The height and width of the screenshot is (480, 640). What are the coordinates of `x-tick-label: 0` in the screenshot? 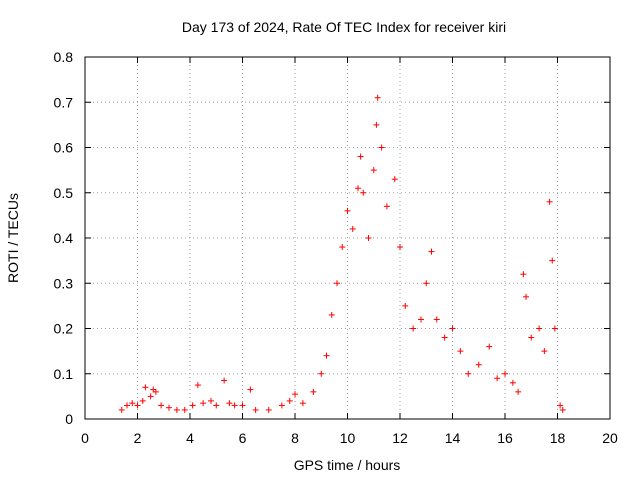 It's located at (85, 438).